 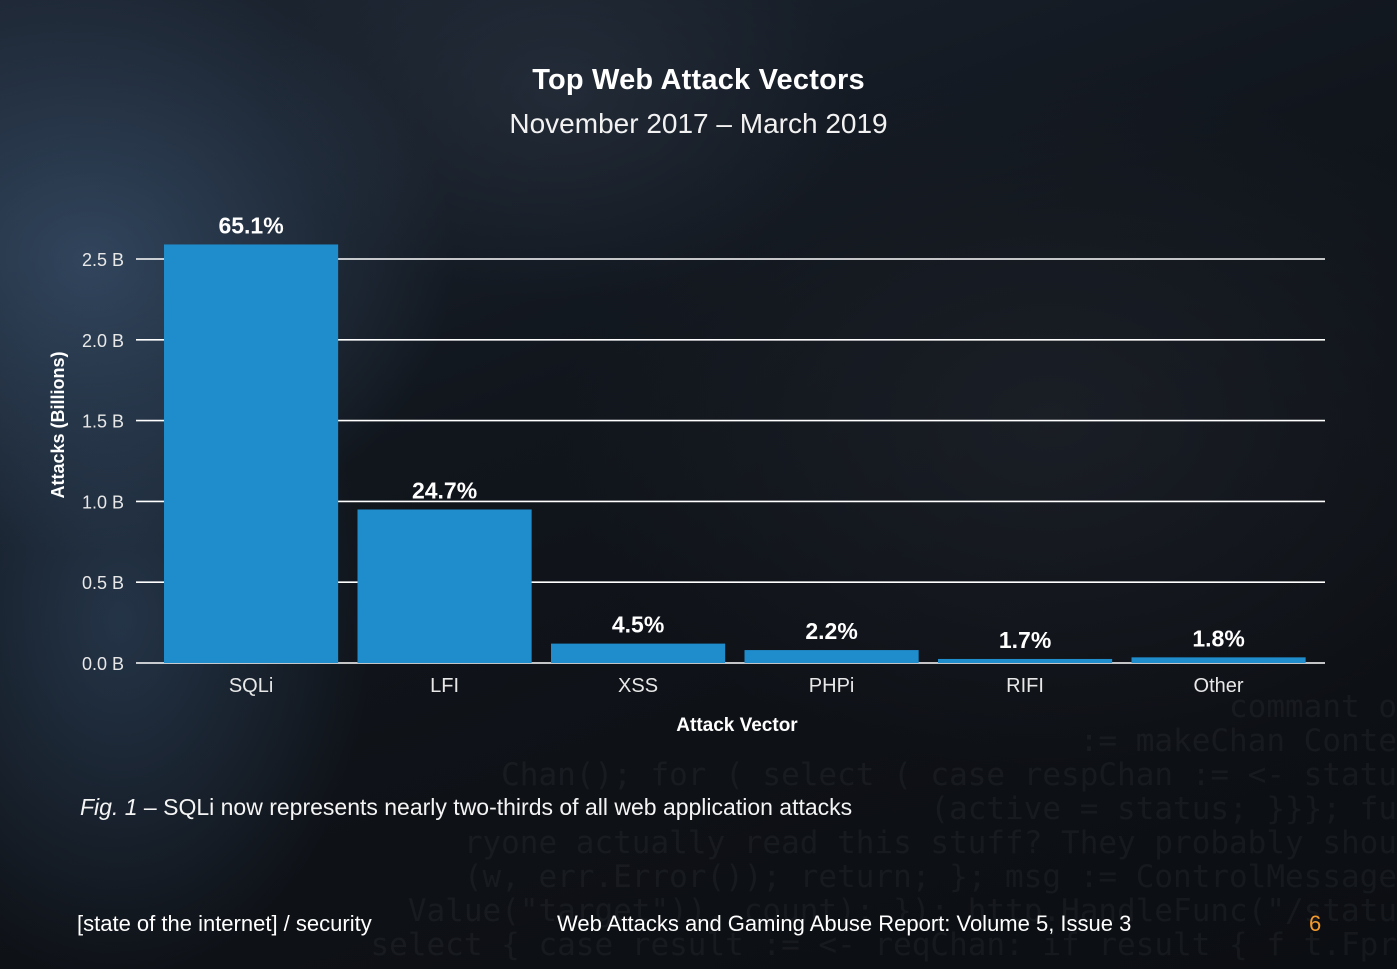 I want to click on page-number: 6, so click(x=1315, y=923).